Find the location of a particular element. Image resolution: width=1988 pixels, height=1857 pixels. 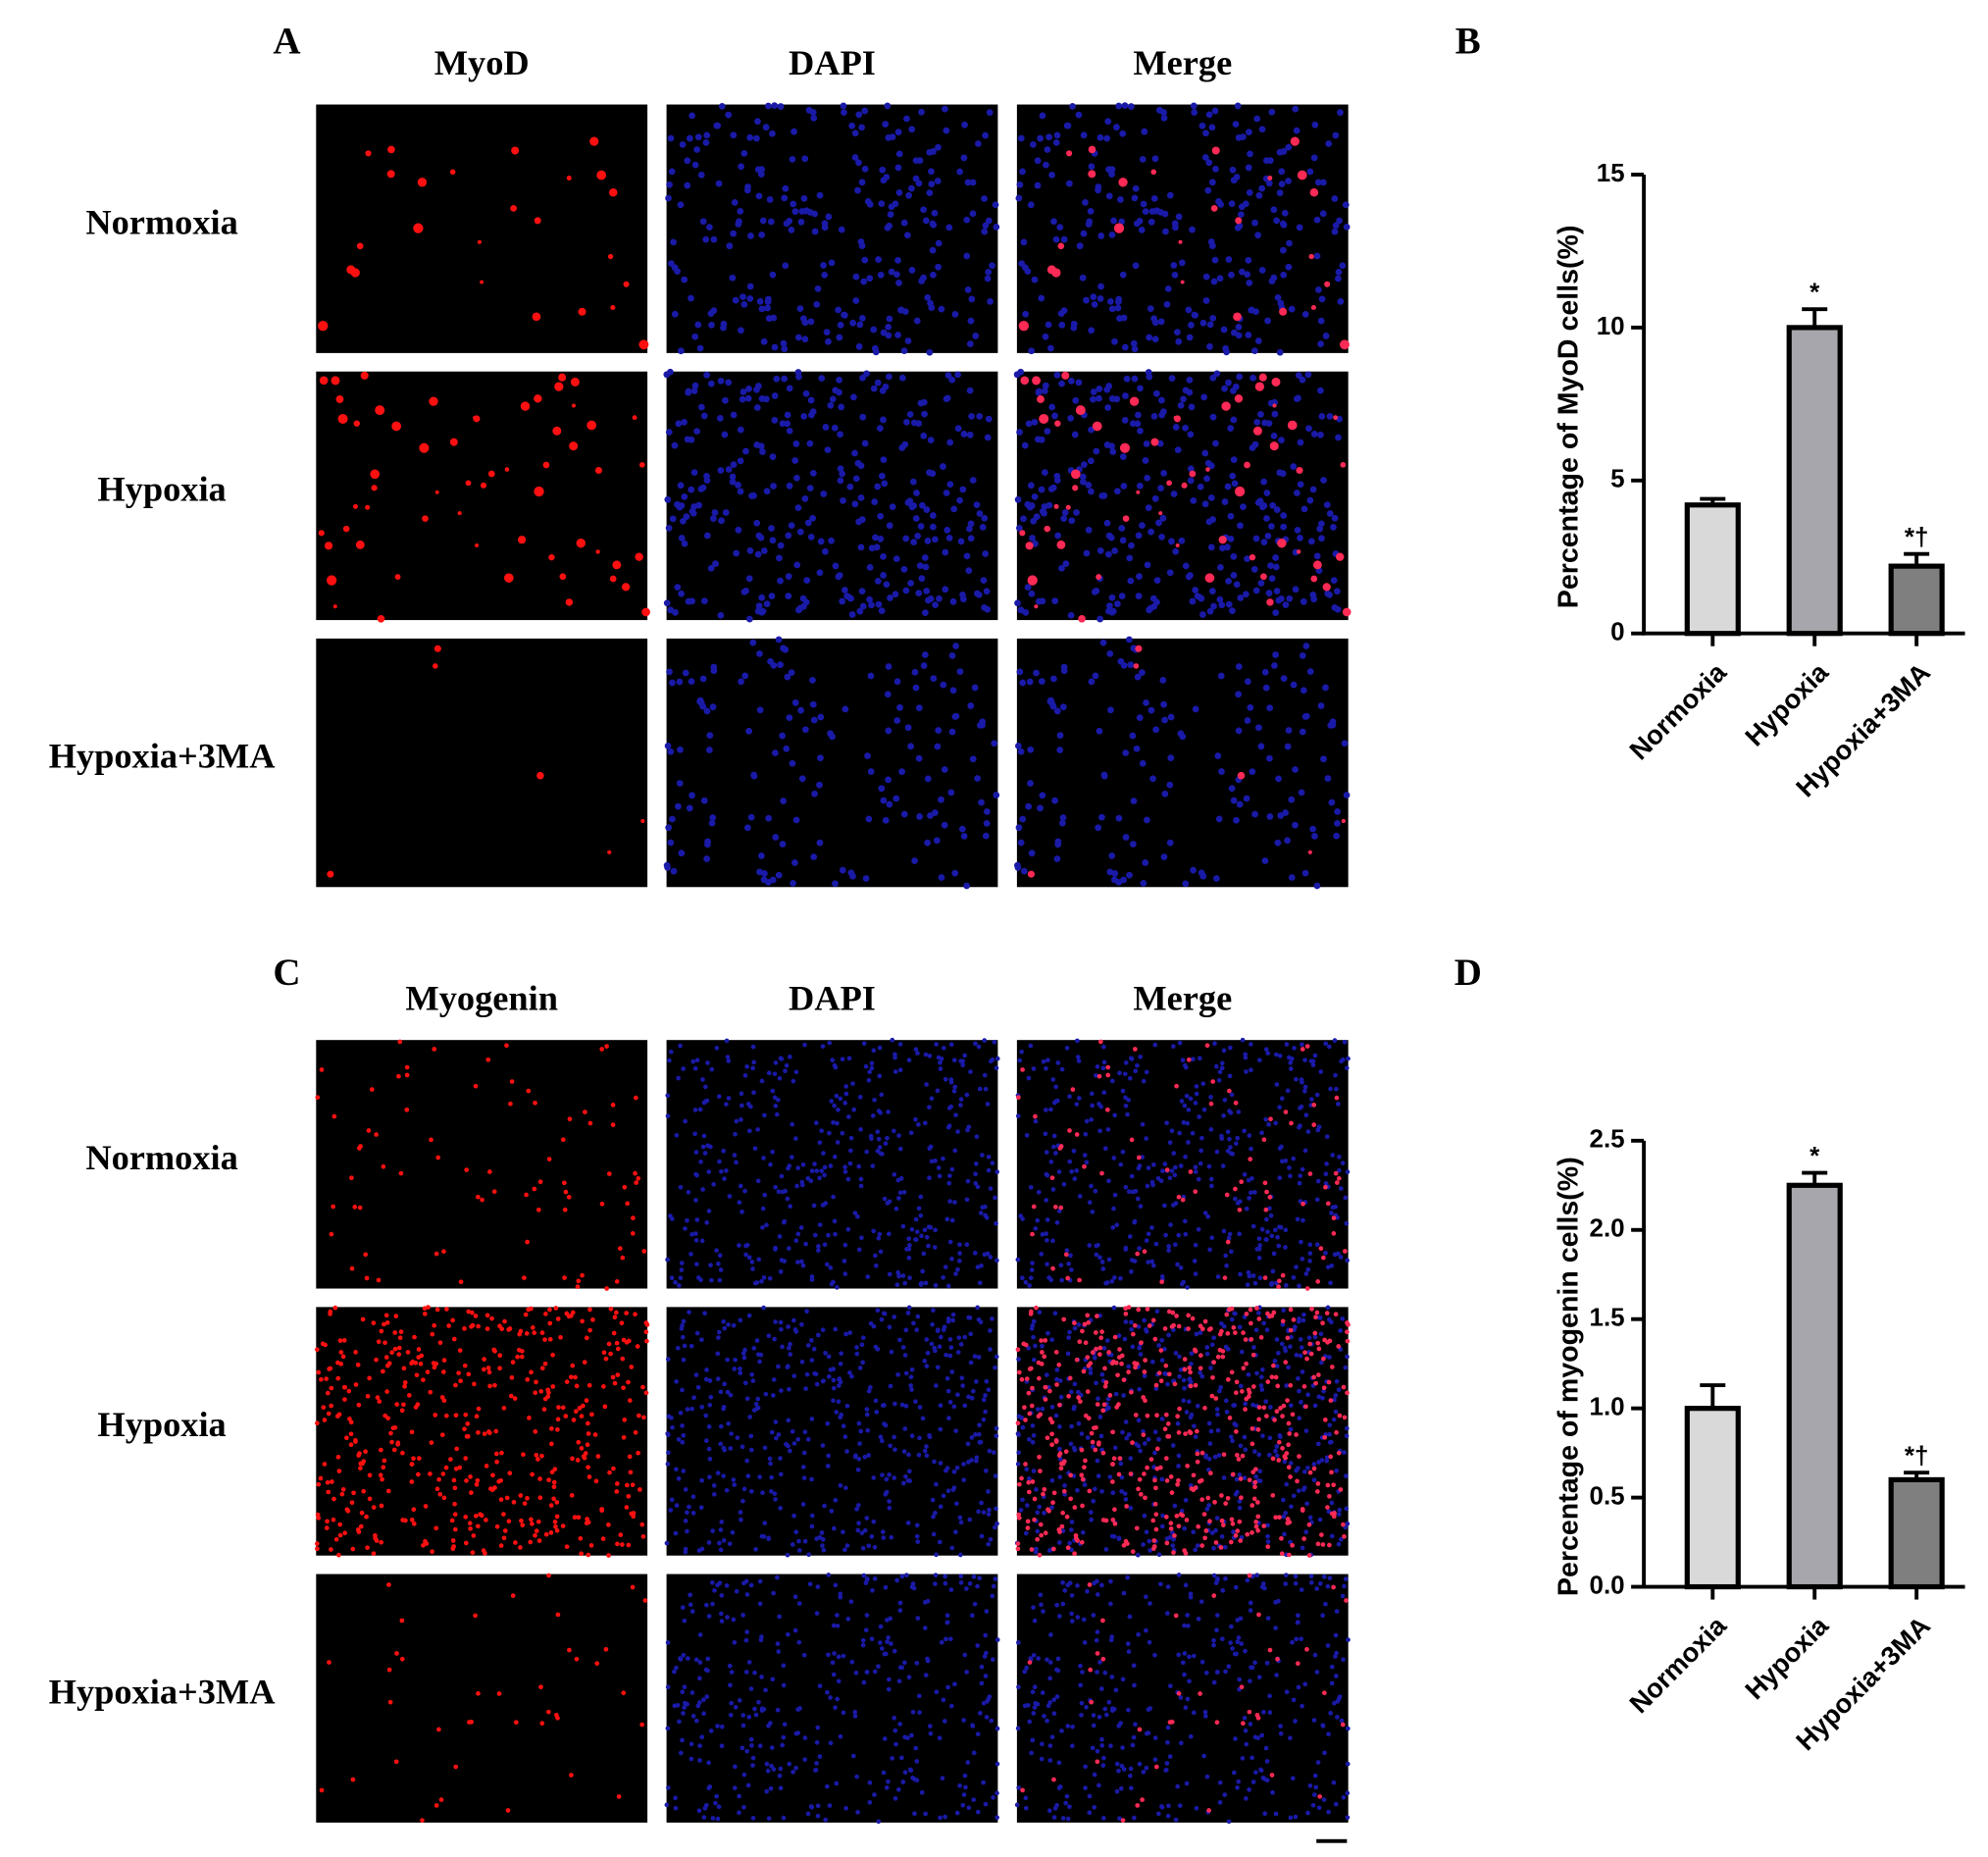

panel-label: C is located at coordinates (286, 973).